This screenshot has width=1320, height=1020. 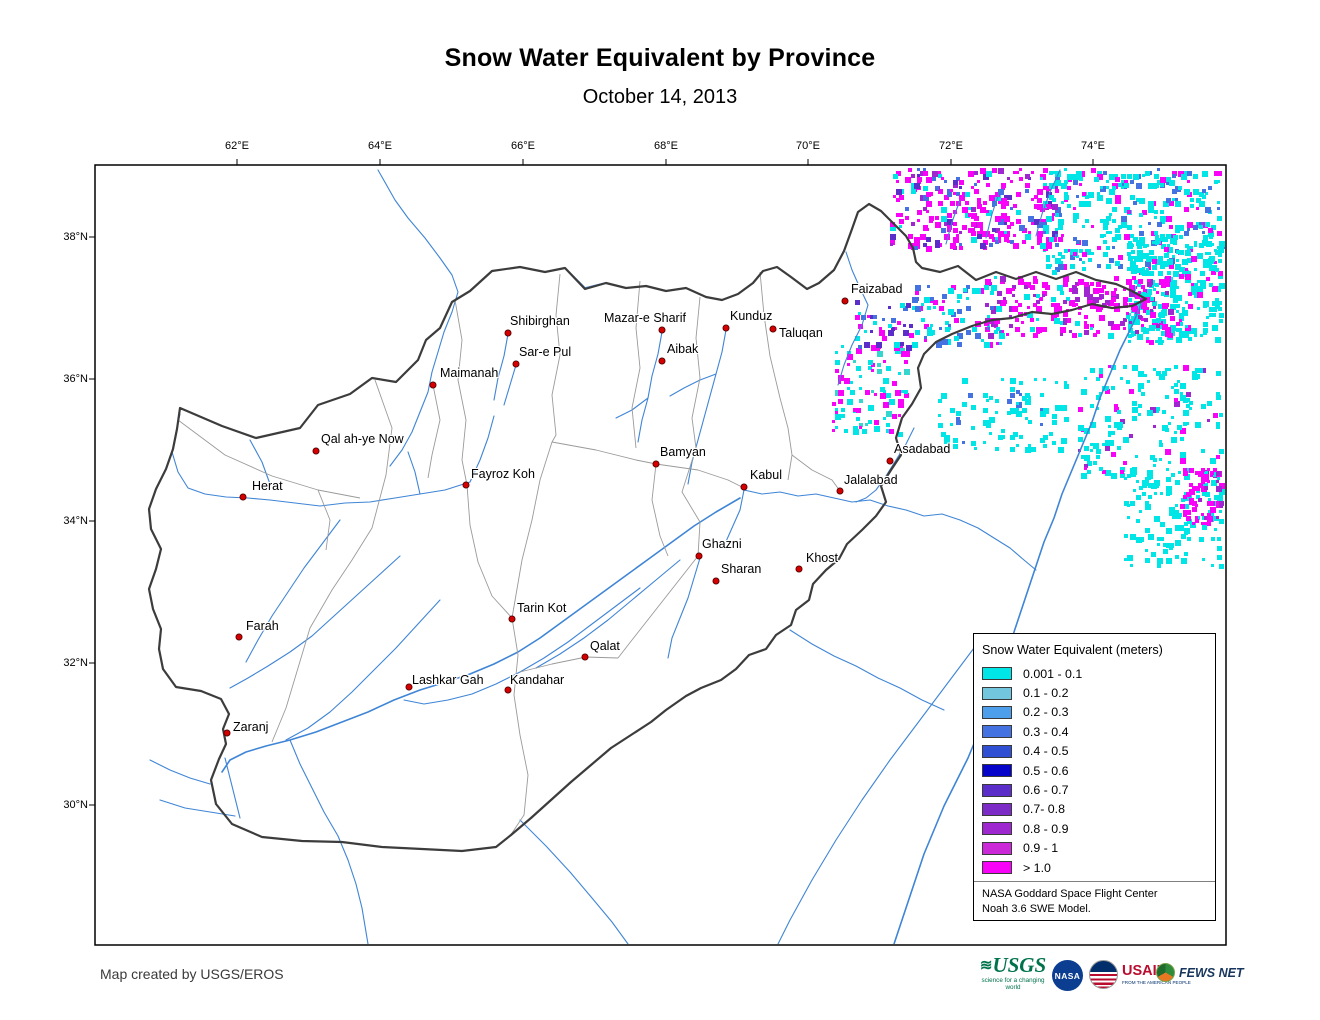 What do you see at coordinates (1094, 828) in the screenshot?
I see `legend-item: 0.8 - 0.9` at bounding box center [1094, 828].